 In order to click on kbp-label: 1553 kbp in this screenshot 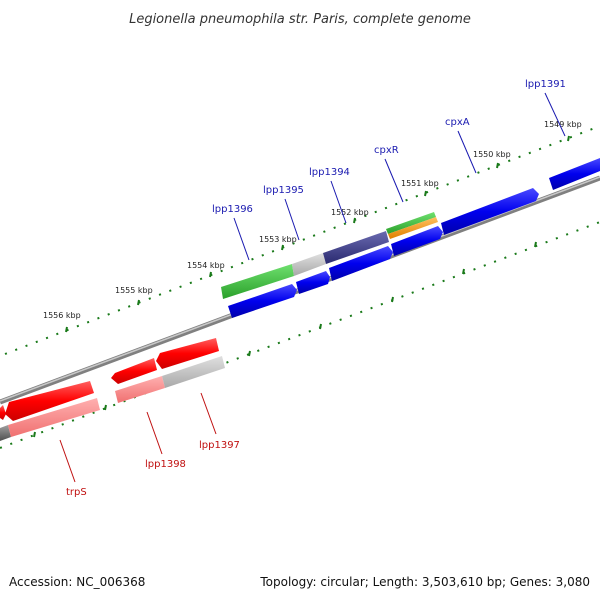, I will do `click(278, 239)`.